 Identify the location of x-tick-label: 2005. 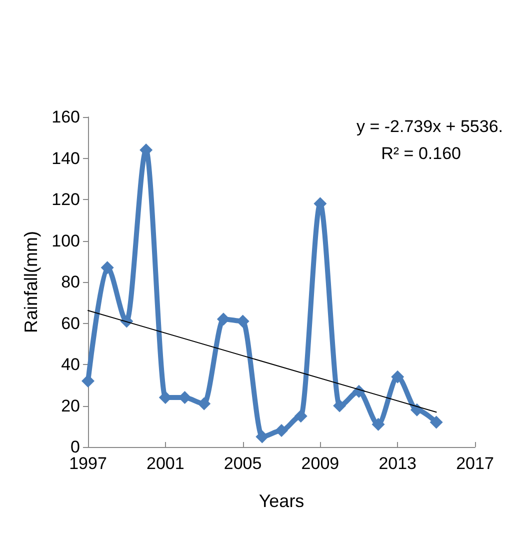
(243, 463).